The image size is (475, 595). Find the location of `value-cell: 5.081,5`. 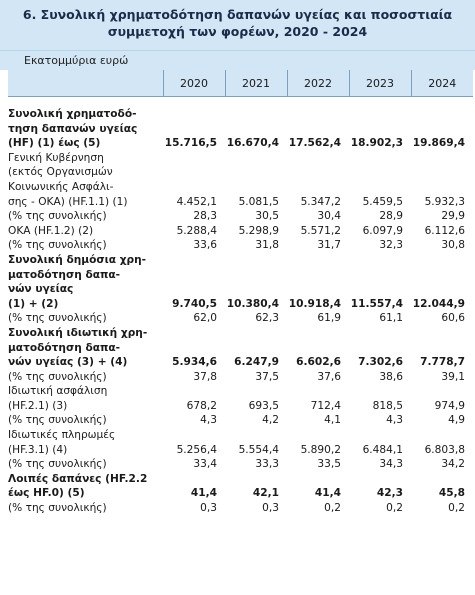

value-cell: 5.081,5 is located at coordinates (258, 201).